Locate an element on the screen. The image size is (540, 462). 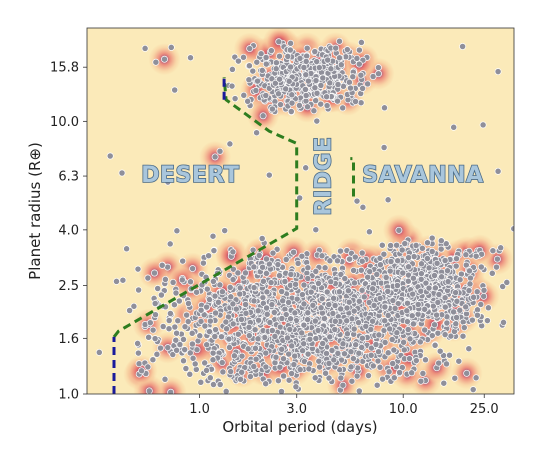
x-axis-label: Orbital period (days) is located at coordinates (299, 427).